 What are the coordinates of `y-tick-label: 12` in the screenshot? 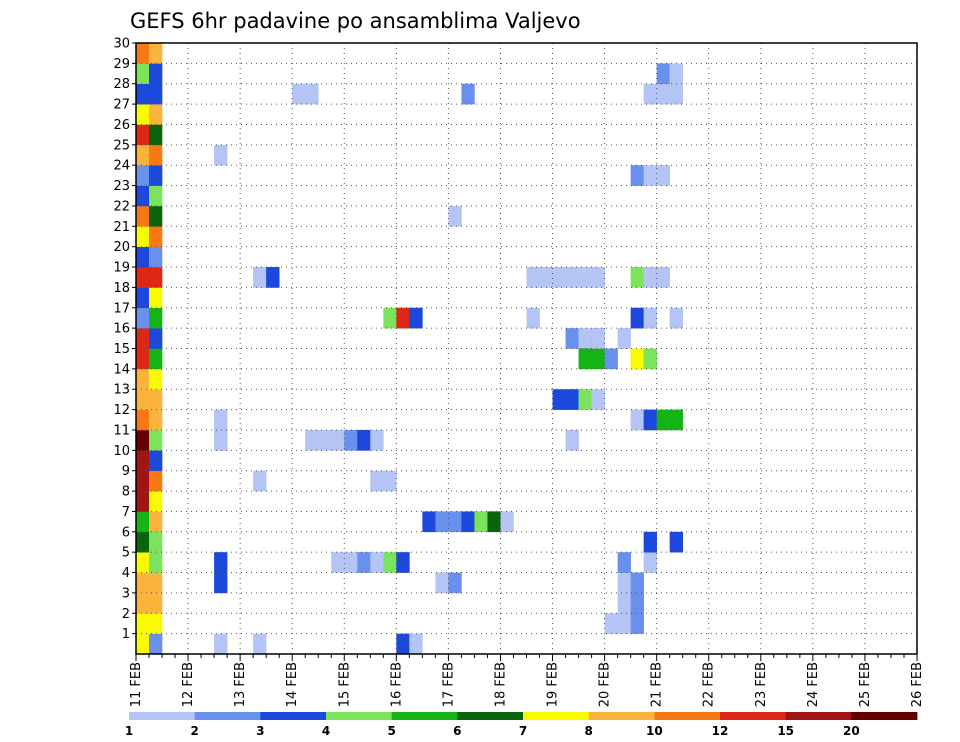 It's located at (121, 410).